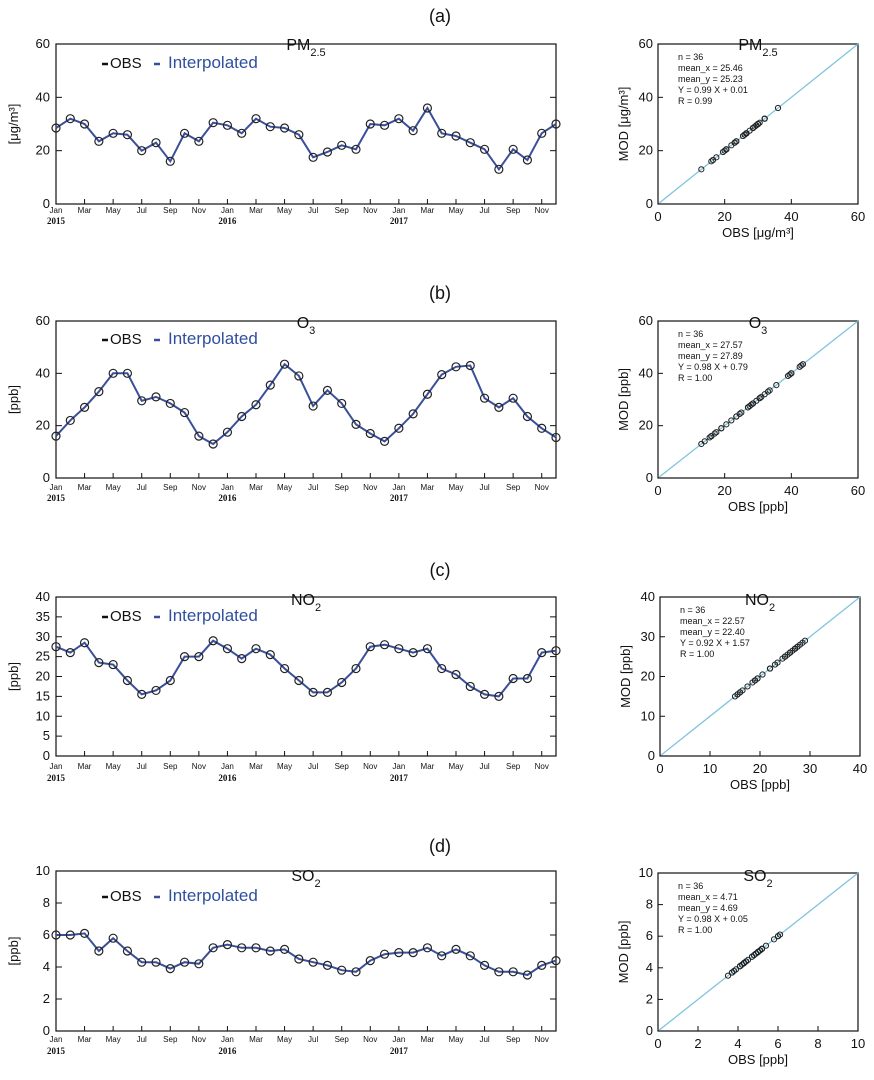 This screenshot has width=874, height=1080. What do you see at coordinates (648, 636) in the screenshot?
I see `y-tick-label: 30` at bounding box center [648, 636].